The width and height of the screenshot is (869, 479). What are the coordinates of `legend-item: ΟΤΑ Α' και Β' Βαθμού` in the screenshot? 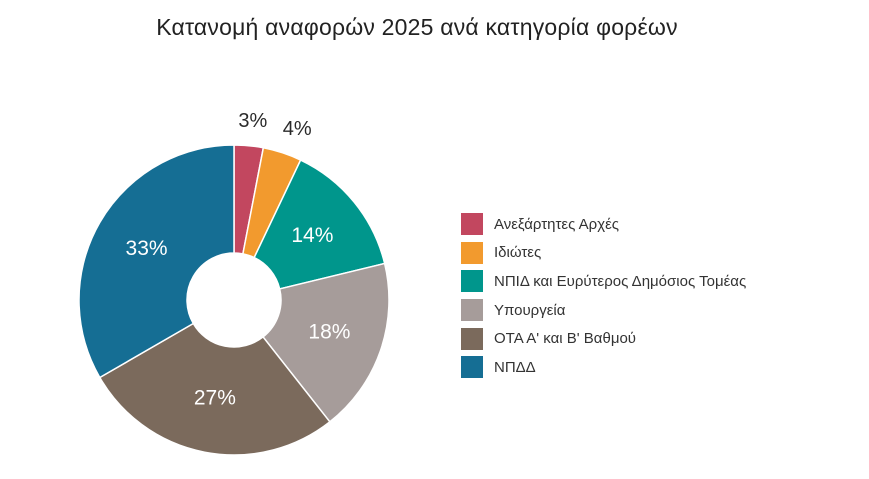 It's located at (603, 338).